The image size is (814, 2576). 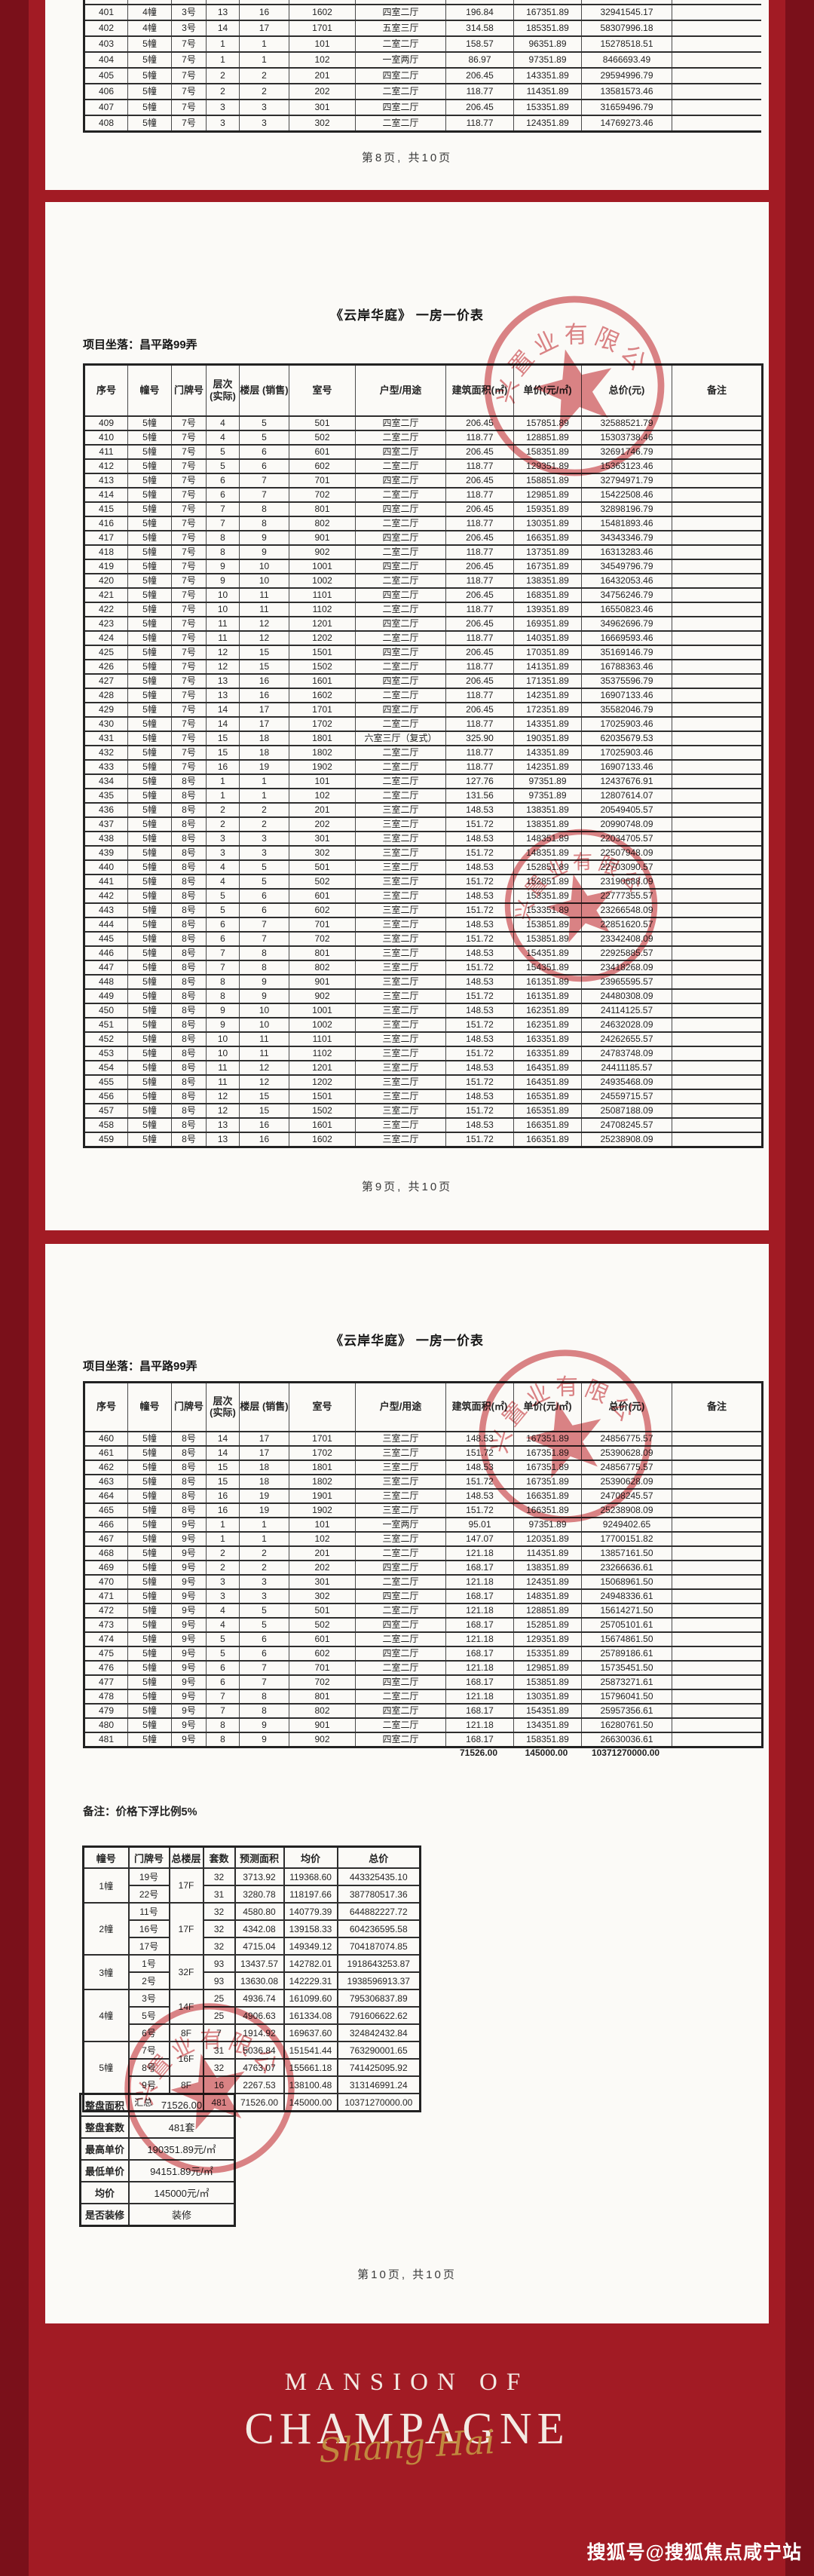 What do you see at coordinates (106, 1124) in the screenshot?
I see `table-cell: 458` at bounding box center [106, 1124].